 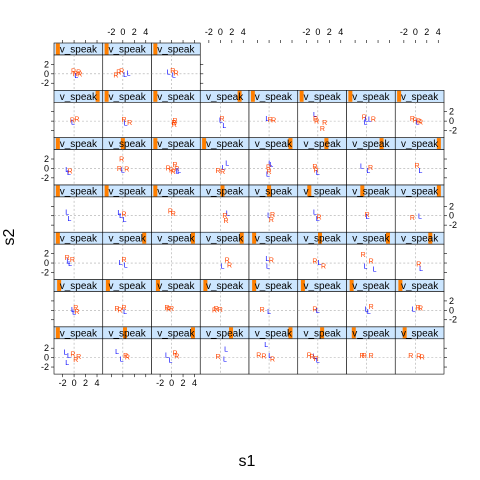 I want to click on panel: v_speak LLR, so click(x=371, y=303).